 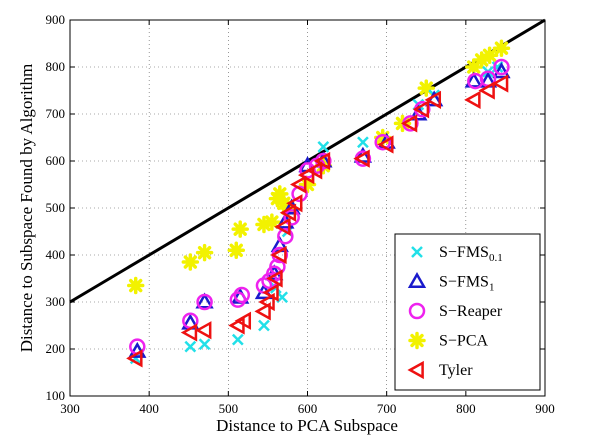 I want to click on x-tick-label: 300, so click(x=70, y=408).